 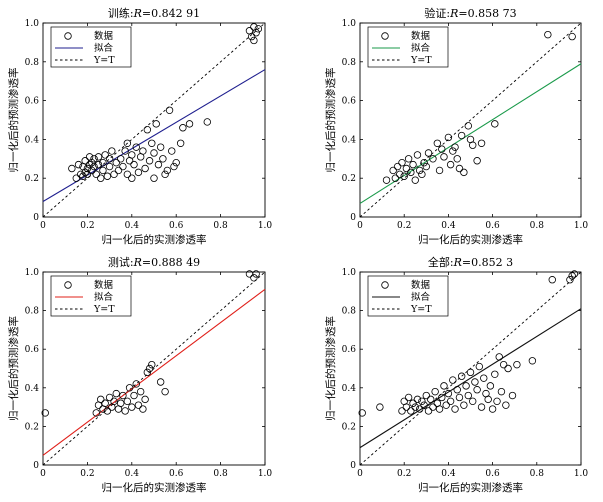 What do you see at coordinates (32, 350) in the screenshot?
I see `y-tick-label: 0.6` at bounding box center [32, 350].